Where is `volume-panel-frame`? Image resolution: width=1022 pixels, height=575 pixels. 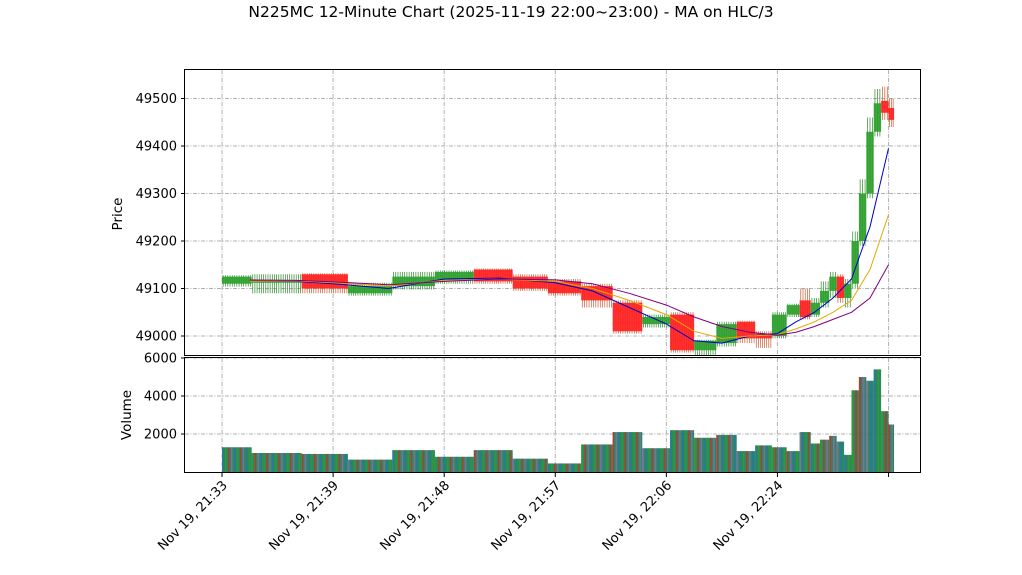
volume-panel-frame is located at coordinates (552, 415).